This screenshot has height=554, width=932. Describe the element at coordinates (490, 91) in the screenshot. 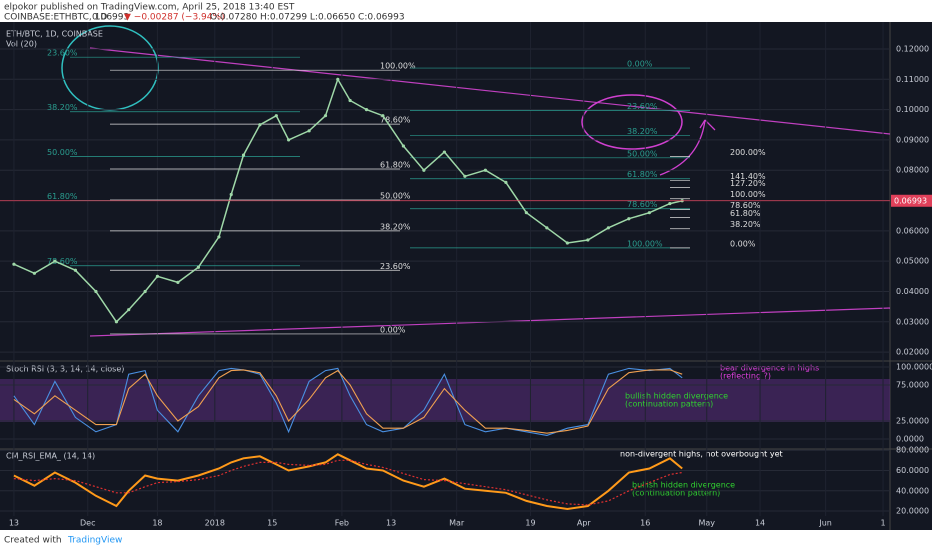

I see `trend-line` at that location.